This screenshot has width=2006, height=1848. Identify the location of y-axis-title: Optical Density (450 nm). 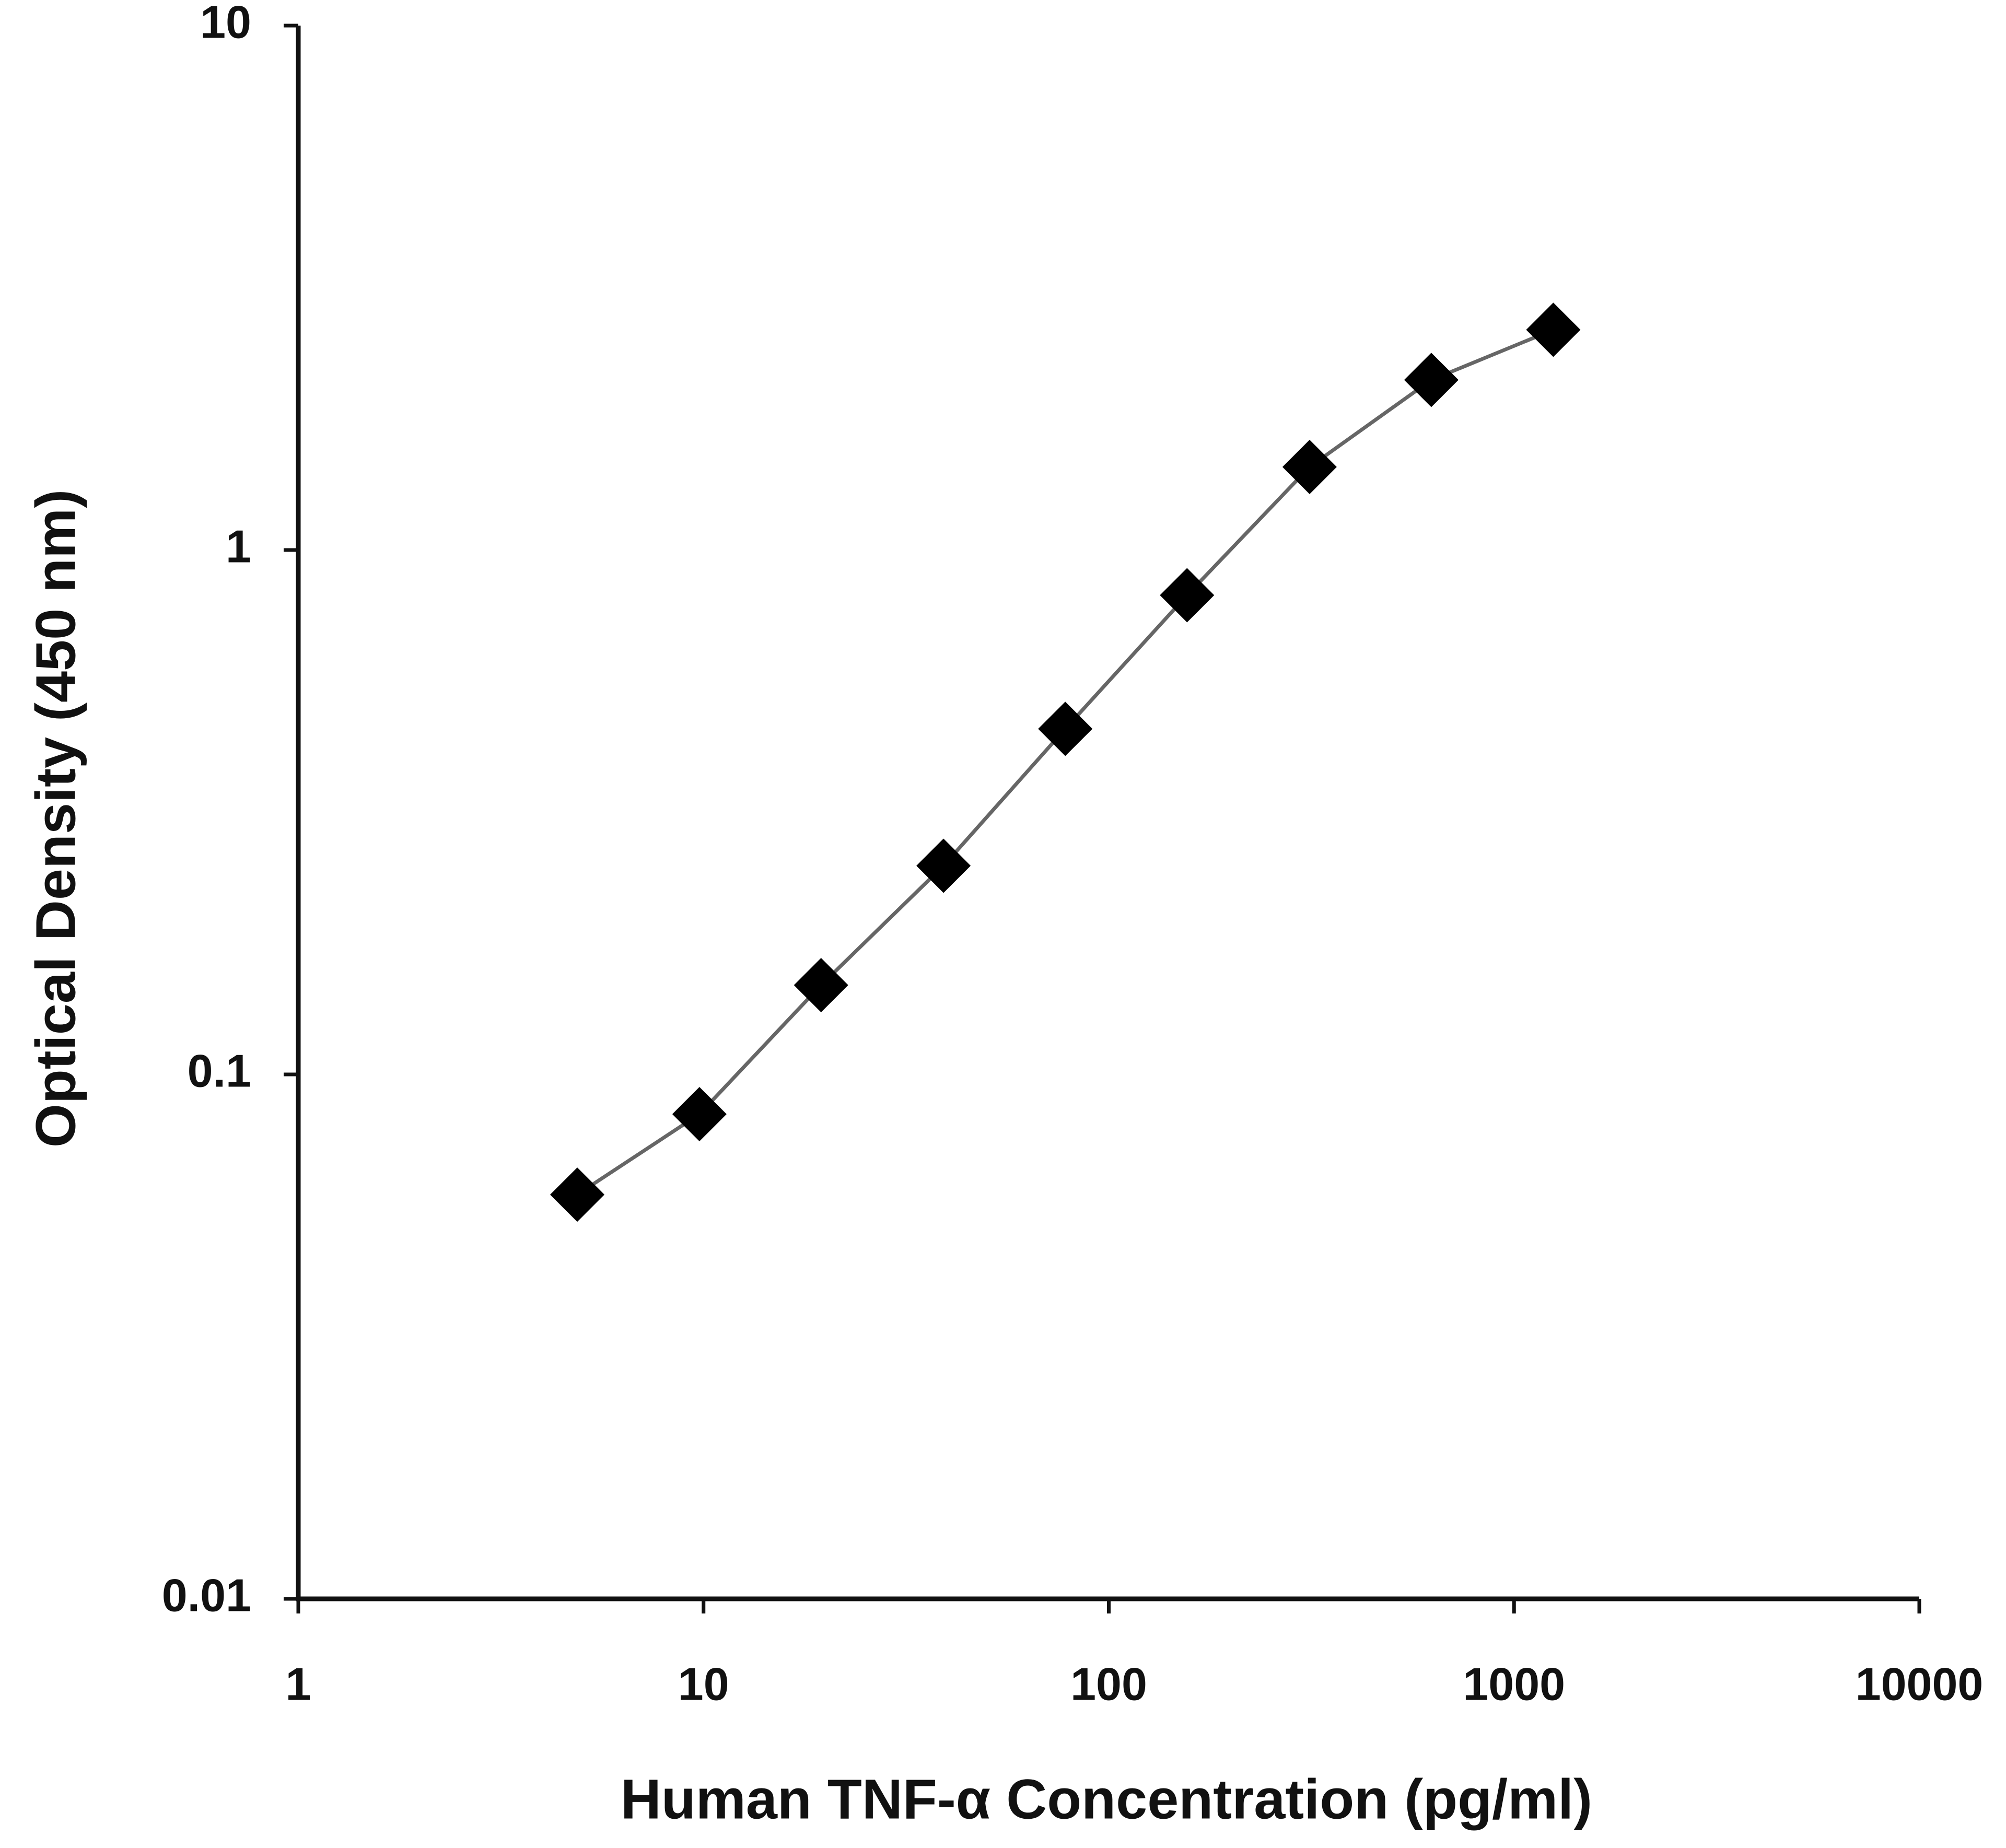
(55, 818).